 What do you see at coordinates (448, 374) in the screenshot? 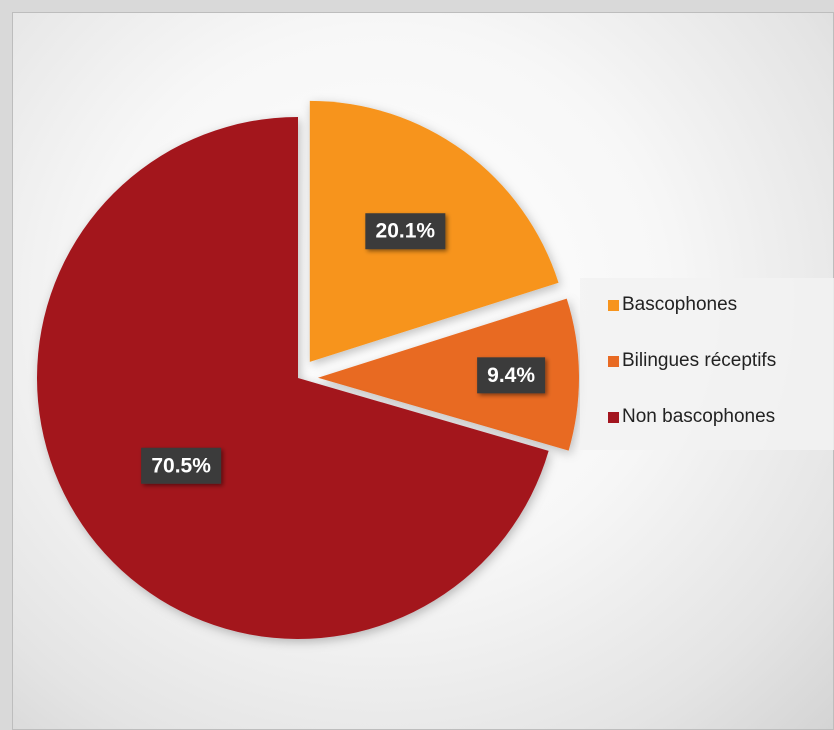
I see `pie-slice-bilingues-receptifs` at bounding box center [448, 374].